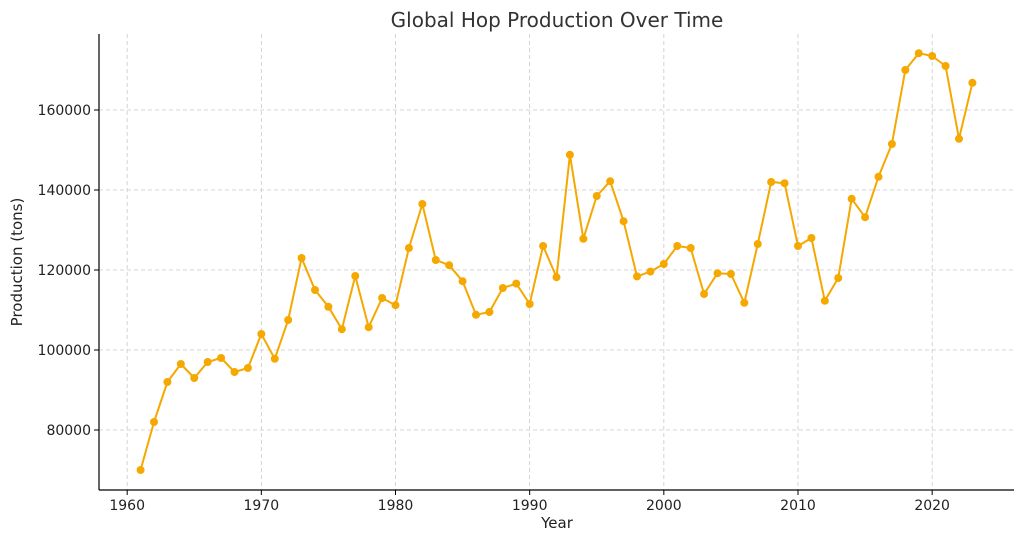  Describe the element at coordinates (64, 351) in the screenshot. I see `y-tick-label: 100000` at that location.